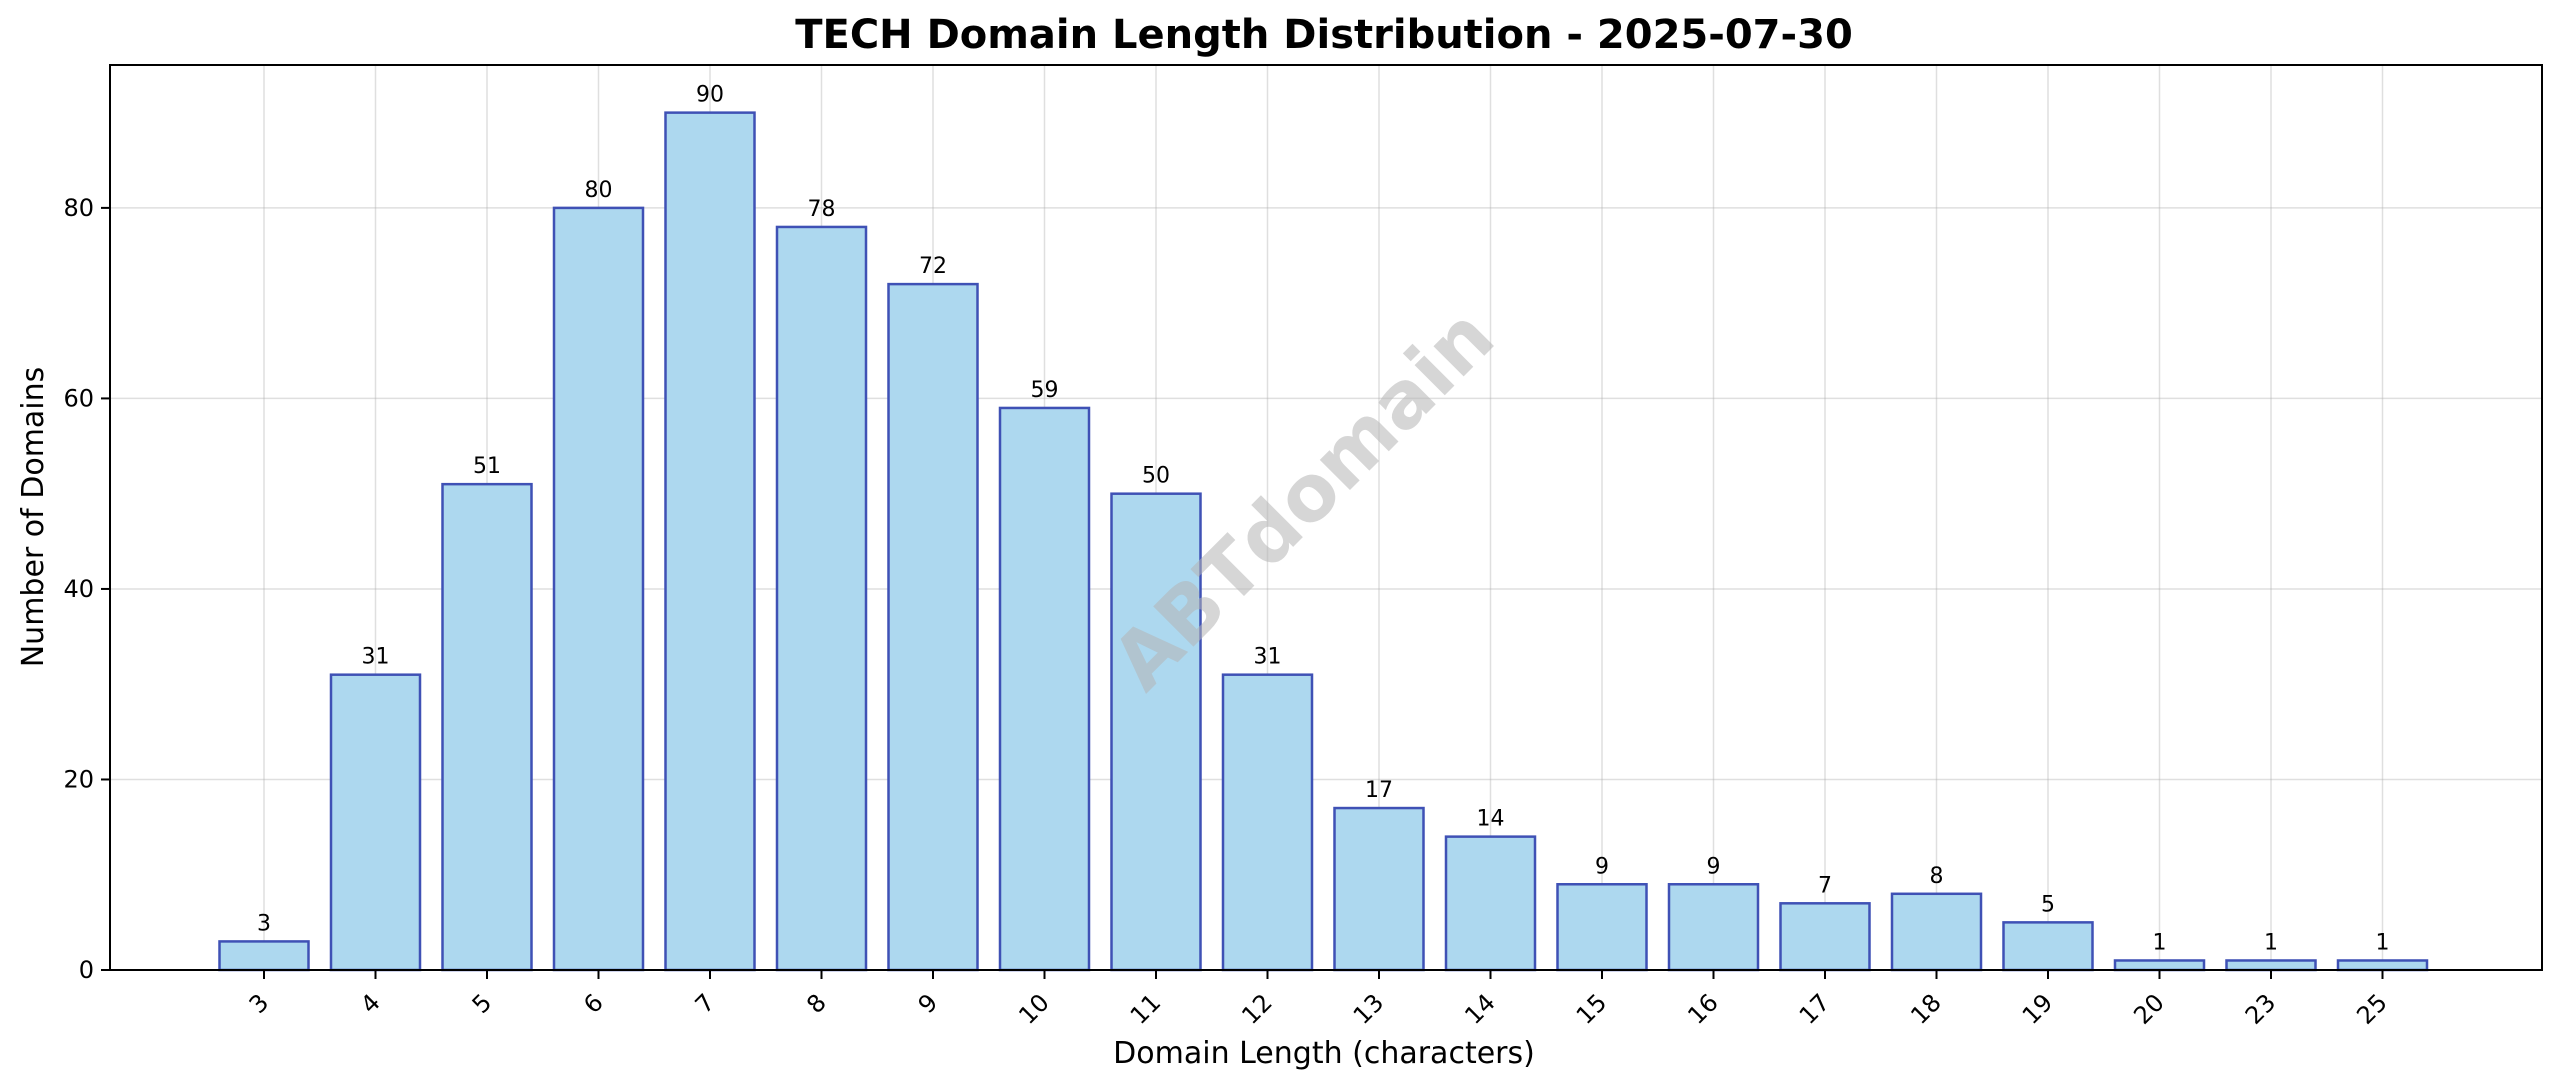 This screenshot has height=1091, width=2560. What do you see at coordinates (78, 398) in the screenshot?
I see `y-tick-label: 60` at bounding box center [78, 398].